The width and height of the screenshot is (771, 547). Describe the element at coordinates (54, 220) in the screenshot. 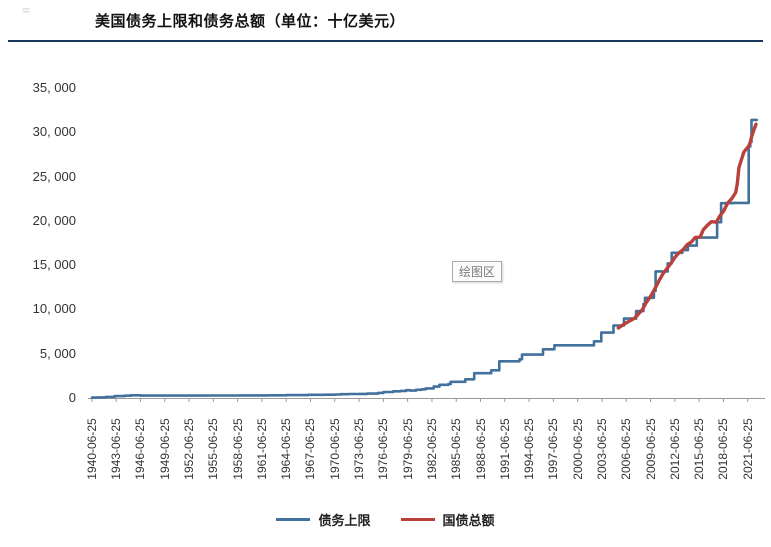

I see `y-axis-tick-label: 20, 000` at that location.